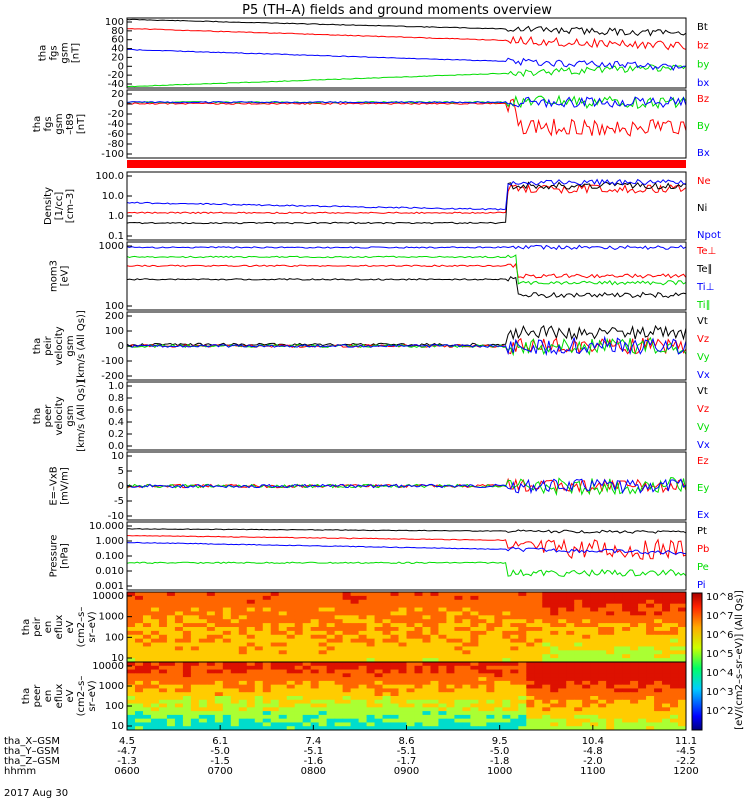  I want to click on series-line-Pb, so click(407, 547).